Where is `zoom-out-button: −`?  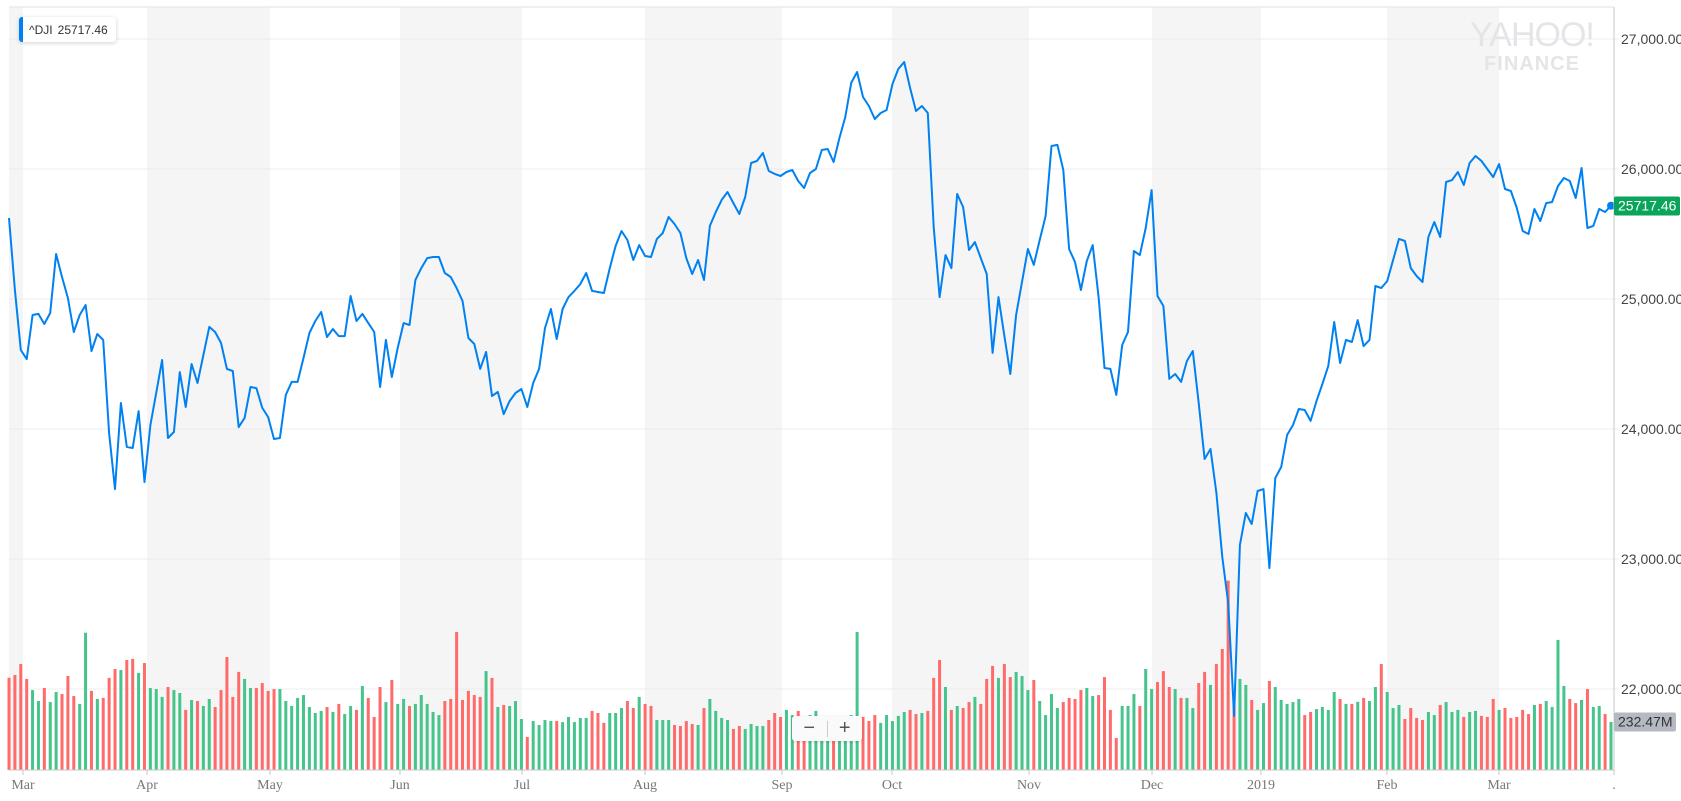
zoom-out-button: − is located at coordinates (809, 728).